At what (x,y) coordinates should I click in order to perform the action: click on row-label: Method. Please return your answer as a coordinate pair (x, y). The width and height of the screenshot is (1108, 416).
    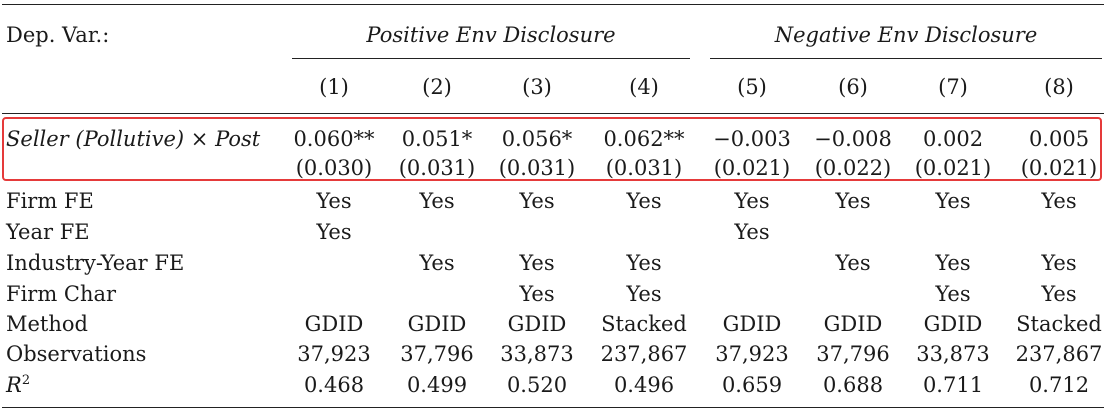
    Looking at the image, I should click on (47, 324).